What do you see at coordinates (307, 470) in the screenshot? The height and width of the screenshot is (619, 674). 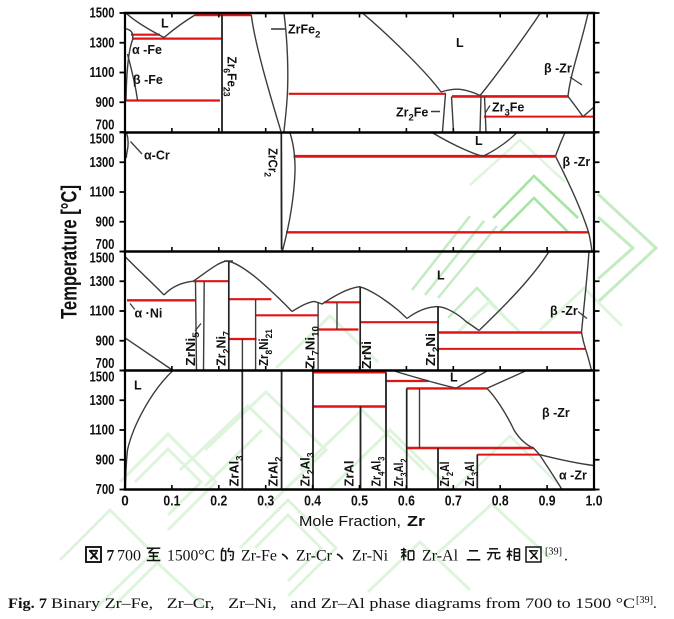 I see `svg-text: Zr2Al3` at bounding box center [307, 470].